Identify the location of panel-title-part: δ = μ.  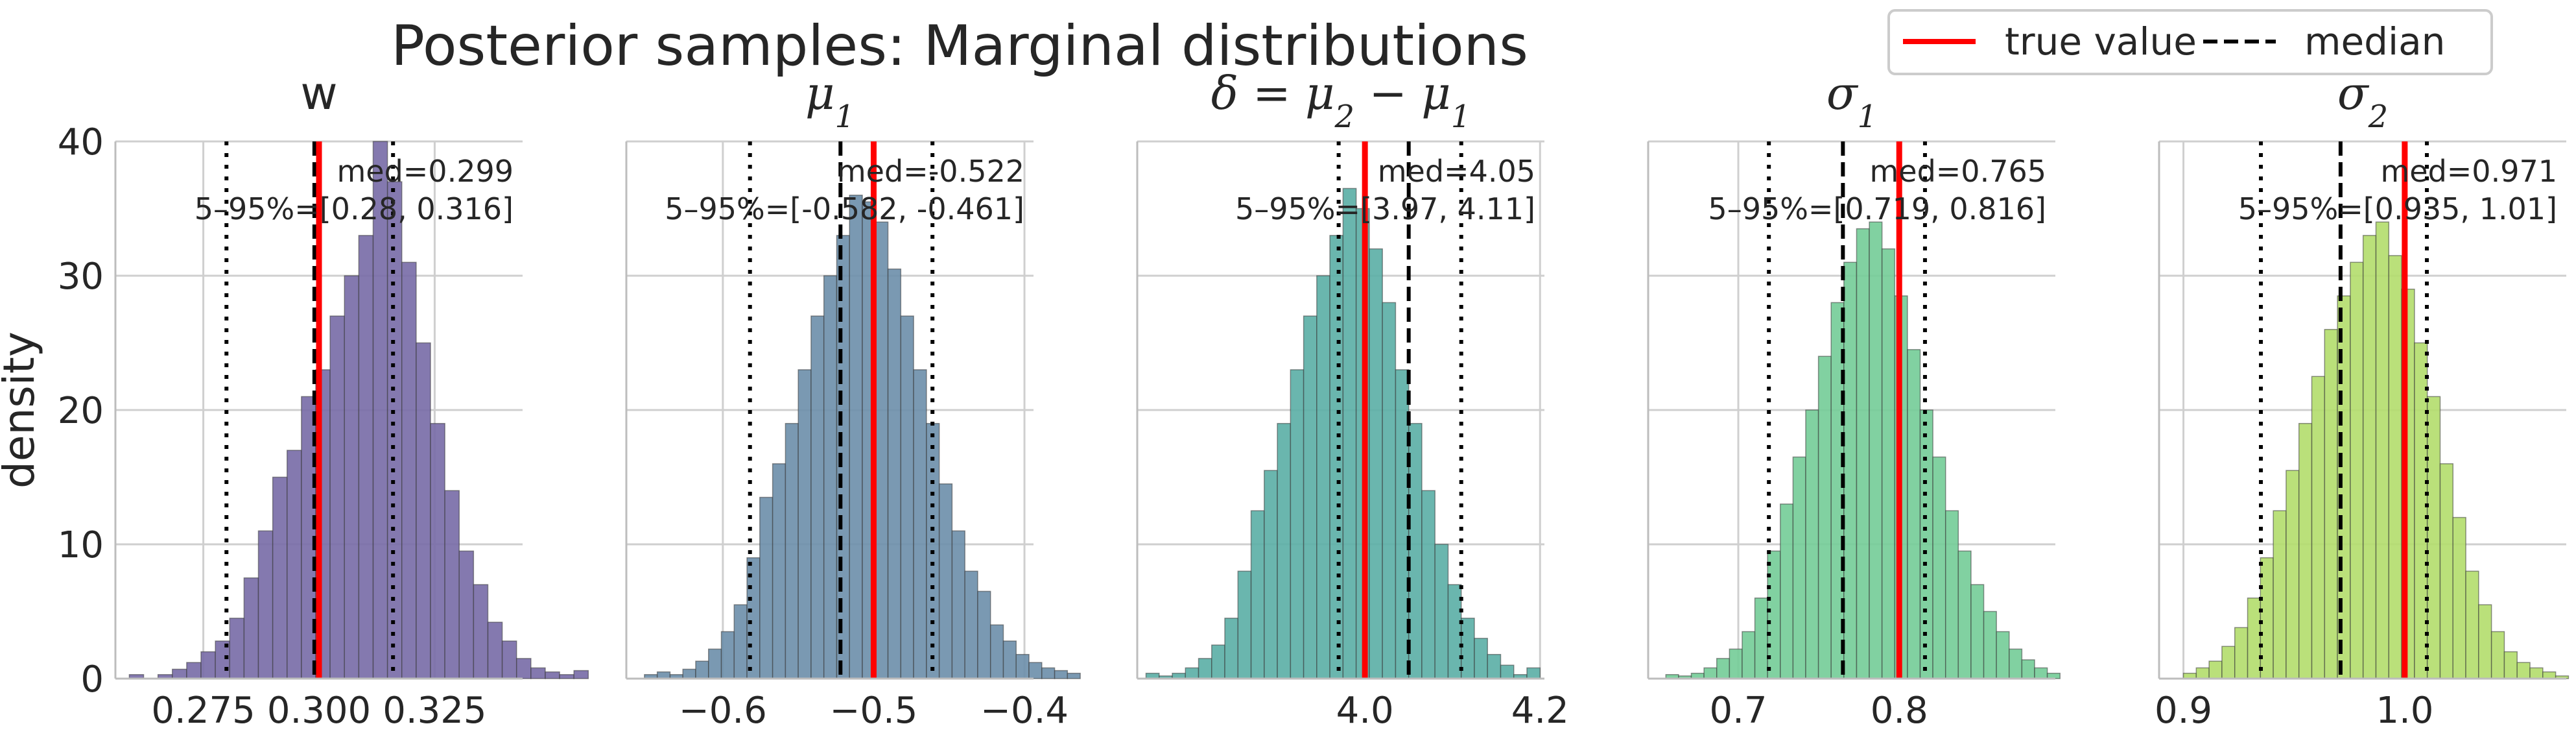
(1273, 94).